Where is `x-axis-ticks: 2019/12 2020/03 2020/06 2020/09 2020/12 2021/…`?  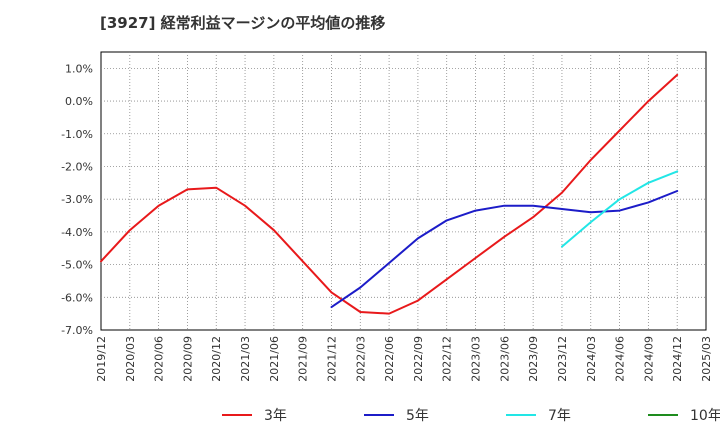 x-axis-ticks: 2019/12 2020/03 2020/06 2020/09 2020/12 2021/… is located at coordinates (404, 359).